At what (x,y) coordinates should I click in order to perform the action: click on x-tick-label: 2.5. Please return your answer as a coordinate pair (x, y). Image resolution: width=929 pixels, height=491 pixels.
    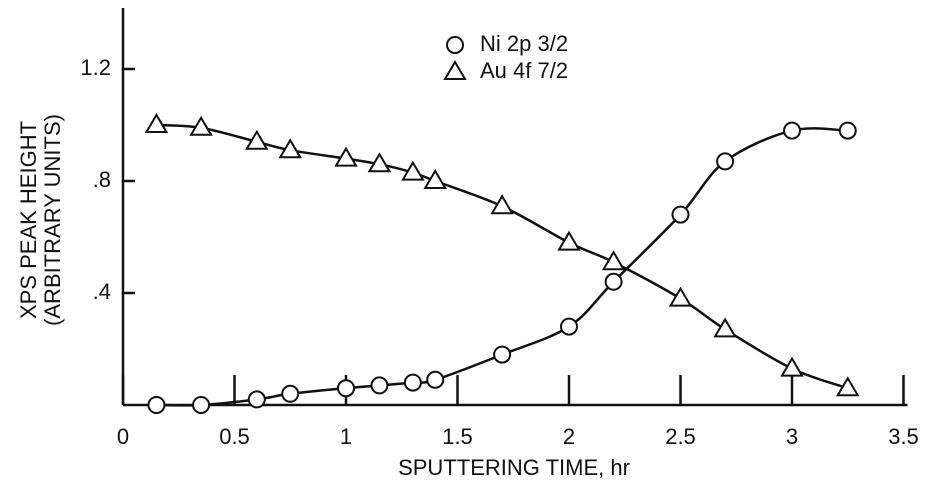
    Looking at the image, I should click on (680, 436).